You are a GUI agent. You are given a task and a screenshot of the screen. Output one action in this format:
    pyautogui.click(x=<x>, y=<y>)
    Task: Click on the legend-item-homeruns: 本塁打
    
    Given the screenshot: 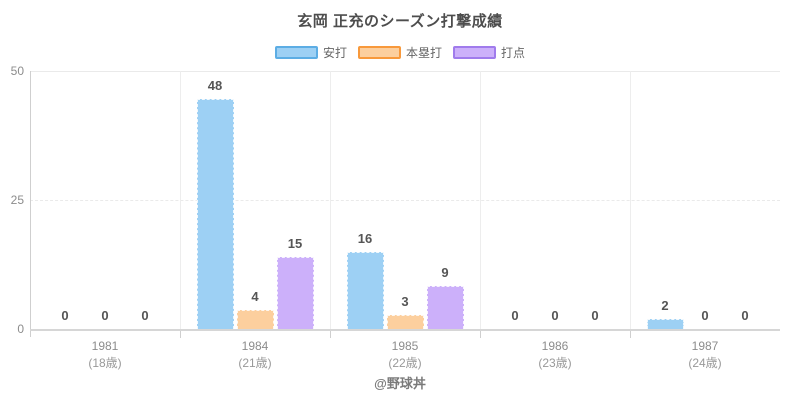 What is the action you would take?
    pyautogui.click(x=399, y=52)
    